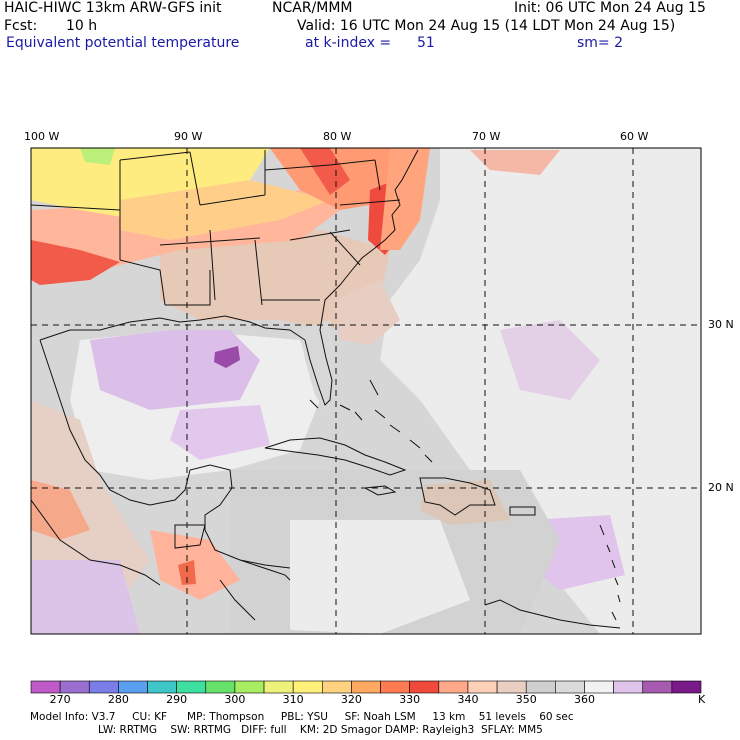  What do you see at coordinates (260, 178) in the screenshot?
I see `state-borders-north` at bounding box center [260, 178].